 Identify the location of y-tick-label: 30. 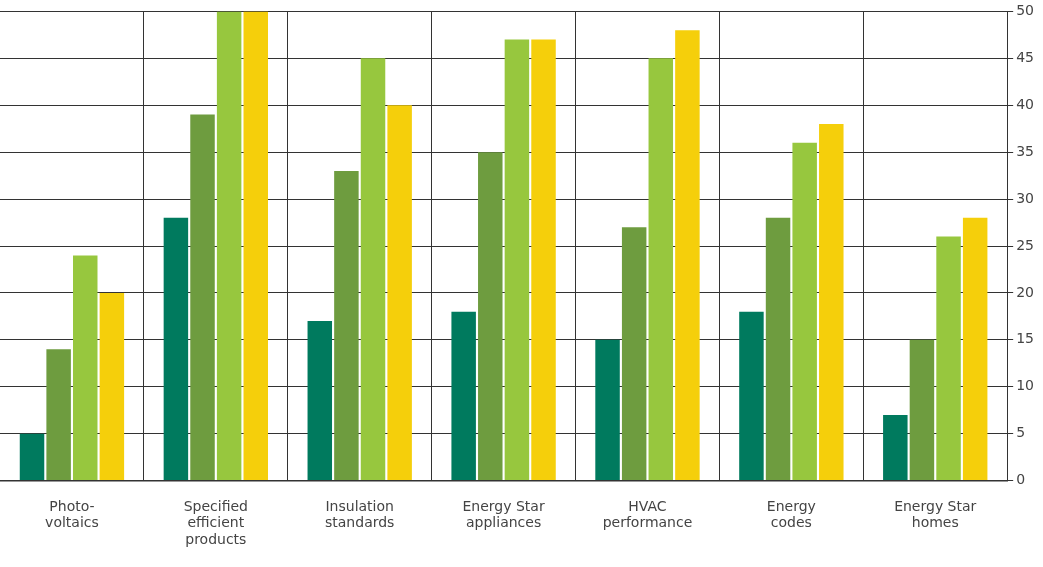
(1025, 197).